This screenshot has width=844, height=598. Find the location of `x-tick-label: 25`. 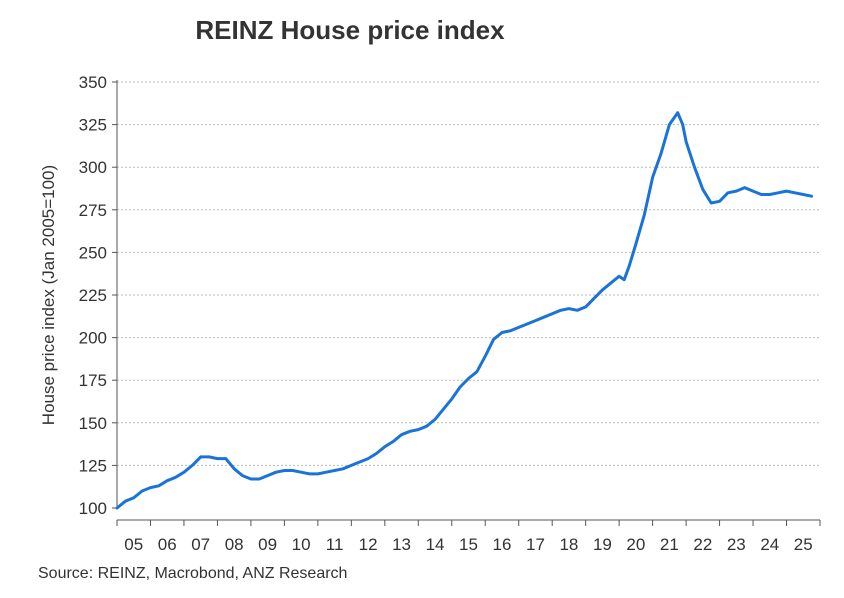

x-tick-label: 25 is located at coordinates (803, 544).